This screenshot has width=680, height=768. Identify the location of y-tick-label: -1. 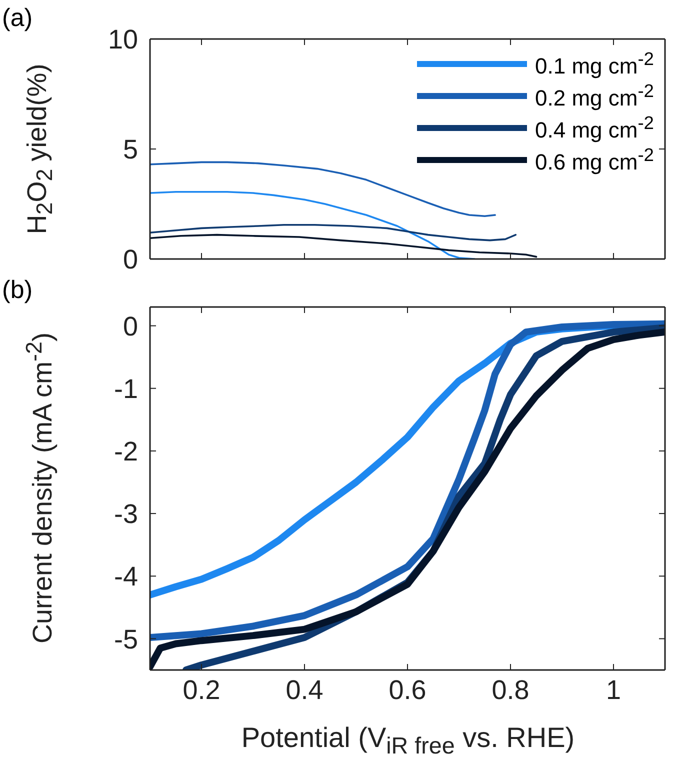
(126, 389).